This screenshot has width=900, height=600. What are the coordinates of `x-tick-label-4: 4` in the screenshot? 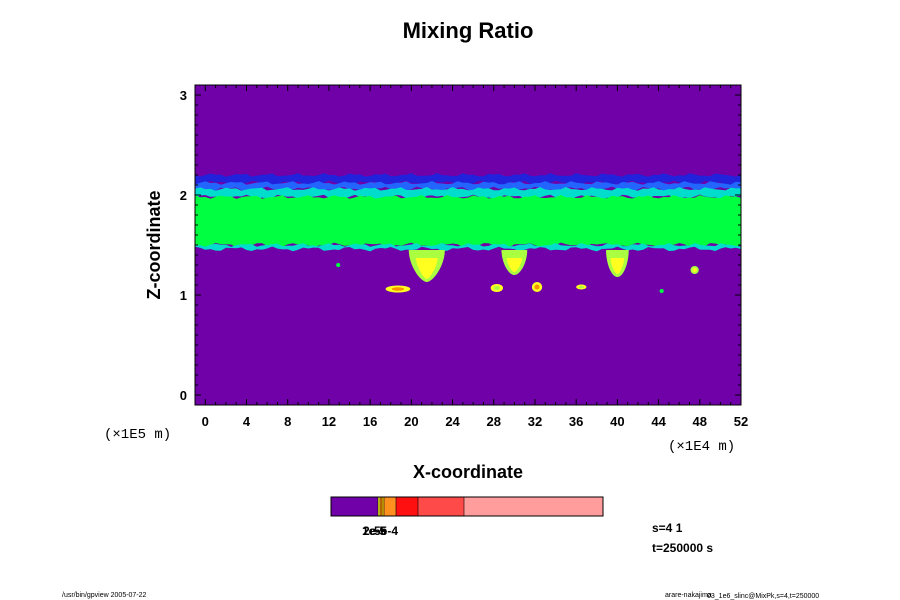 It's located at (247, 421).